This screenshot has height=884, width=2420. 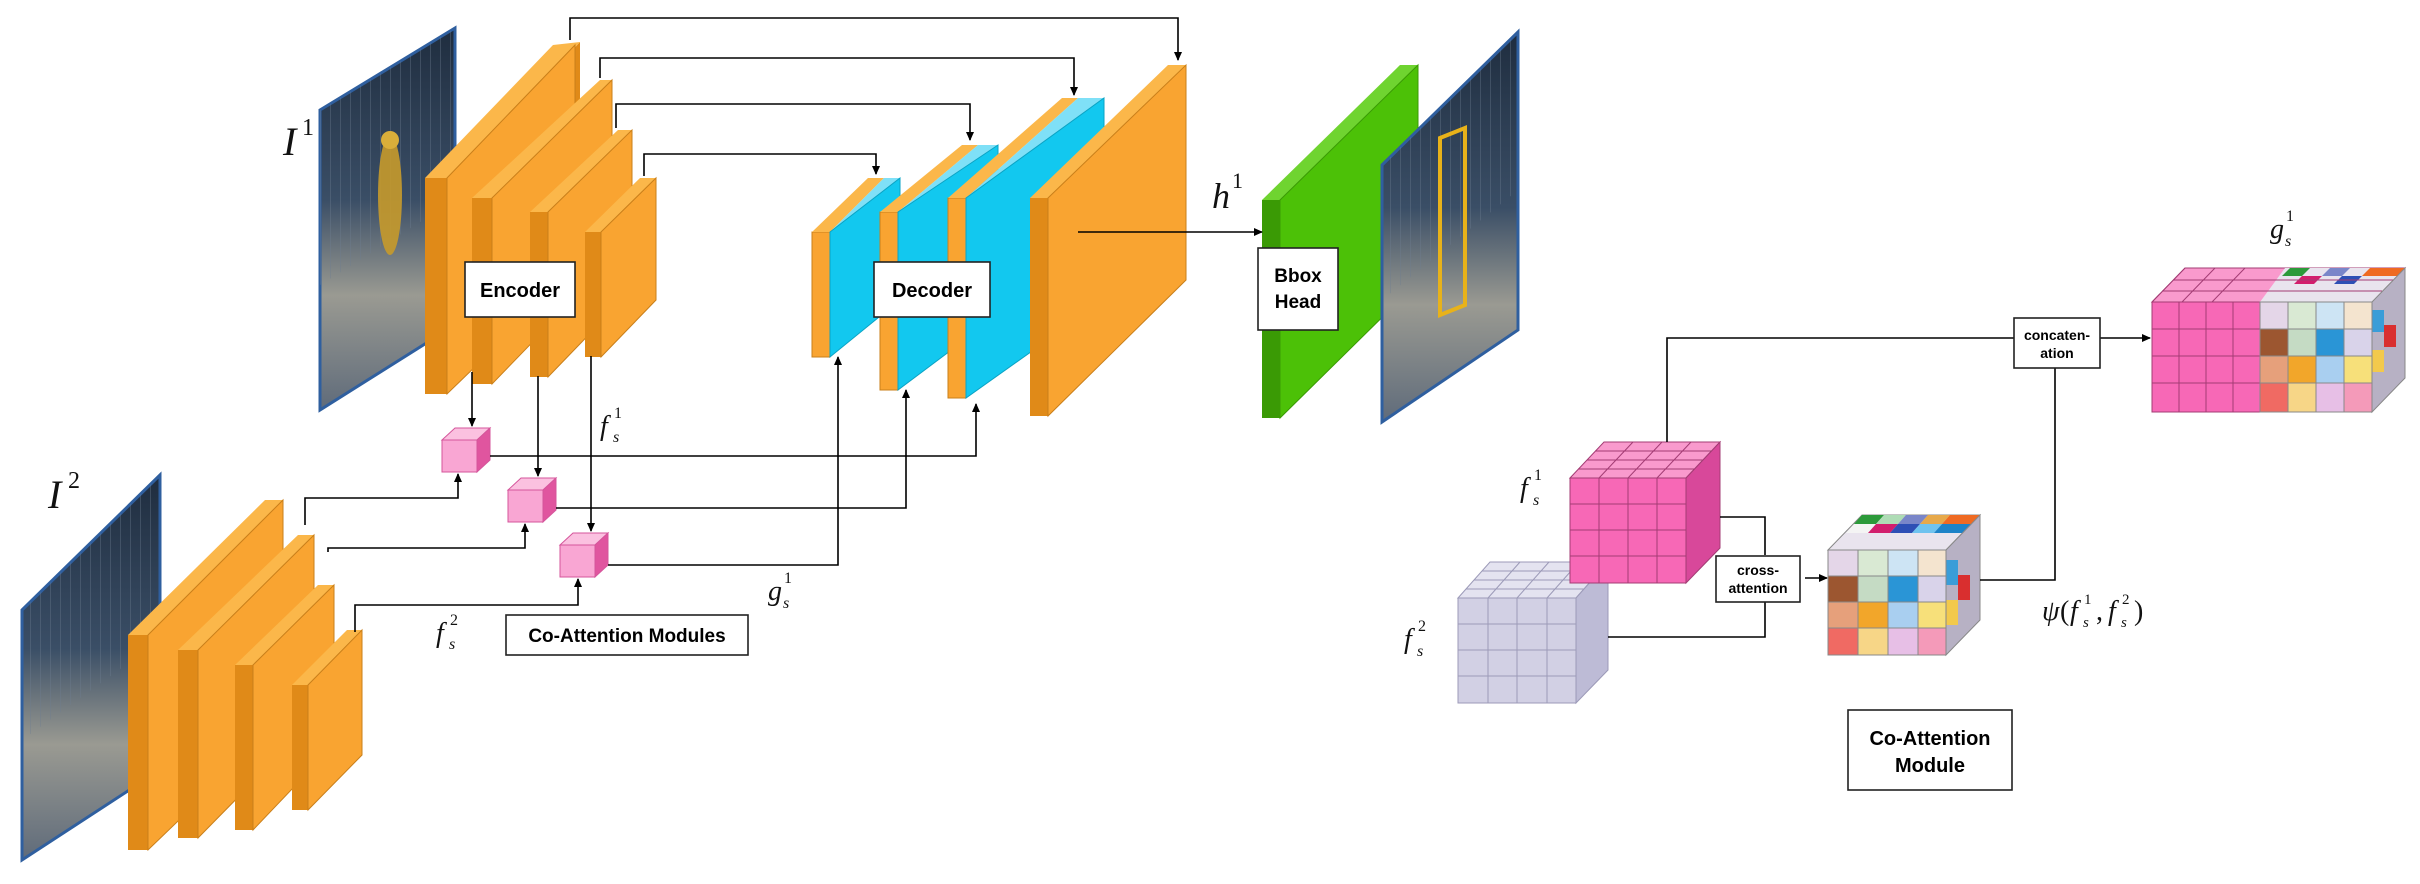 I want to click on bbox-head-label-box, so click(x=1298, y=289).